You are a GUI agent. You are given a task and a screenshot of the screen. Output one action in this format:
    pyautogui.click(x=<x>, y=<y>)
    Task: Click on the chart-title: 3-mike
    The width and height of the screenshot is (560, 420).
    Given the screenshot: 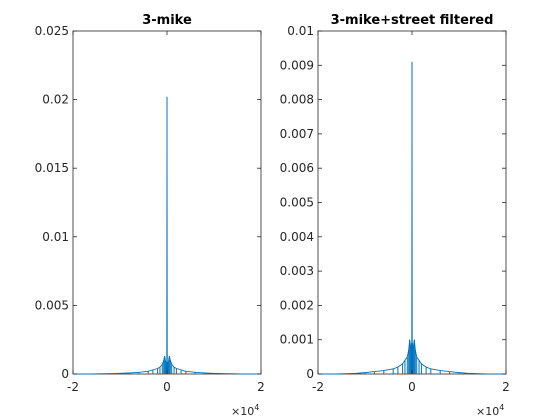 What is the action you would take?
    pyautogui.click(x=167, y=20)
    